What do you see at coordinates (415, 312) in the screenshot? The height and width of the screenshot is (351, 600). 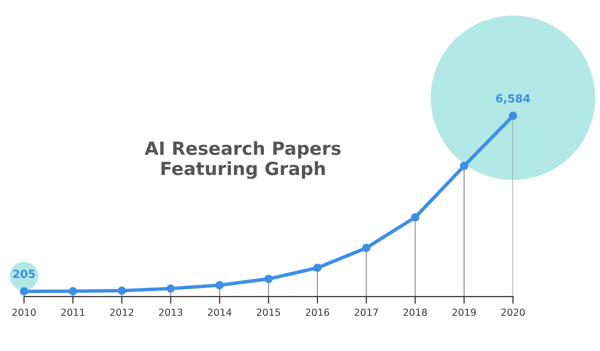 I see `x-tick-label: 2018` at bounding box center [415, 312].